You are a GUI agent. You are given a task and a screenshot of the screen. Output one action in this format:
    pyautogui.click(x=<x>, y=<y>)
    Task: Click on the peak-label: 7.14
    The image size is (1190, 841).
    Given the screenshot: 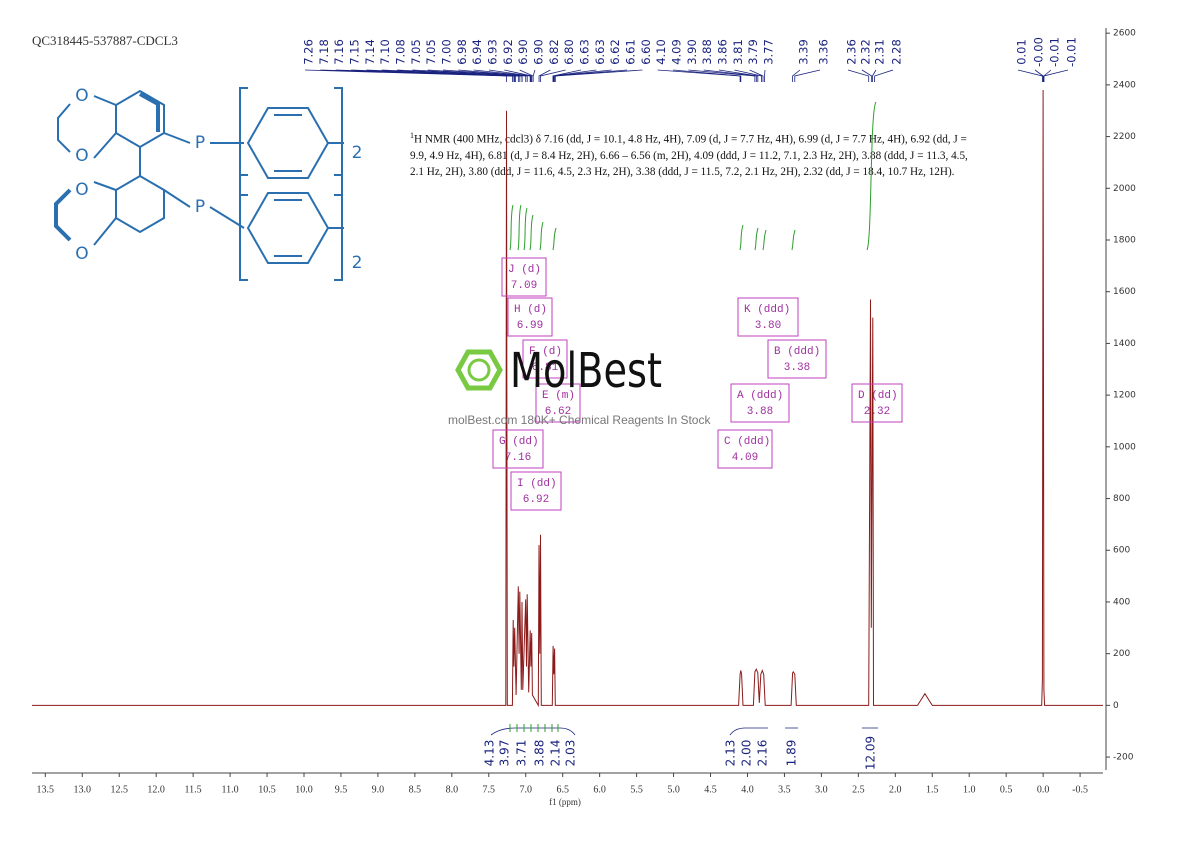 What is the action you would take?
    pyautogui.click(x=370, y=52)
    